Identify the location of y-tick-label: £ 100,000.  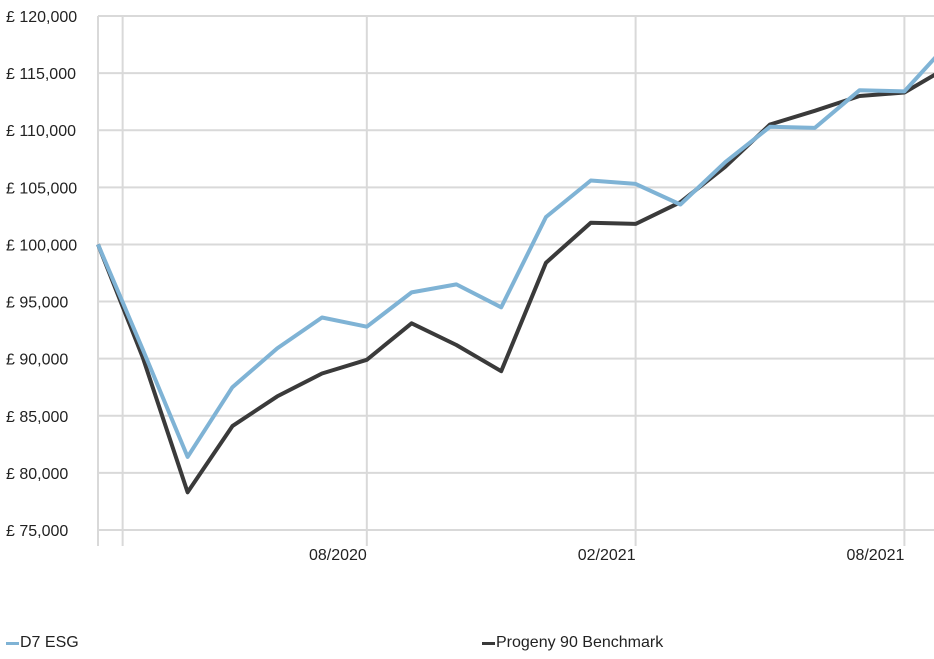
(41, 245).